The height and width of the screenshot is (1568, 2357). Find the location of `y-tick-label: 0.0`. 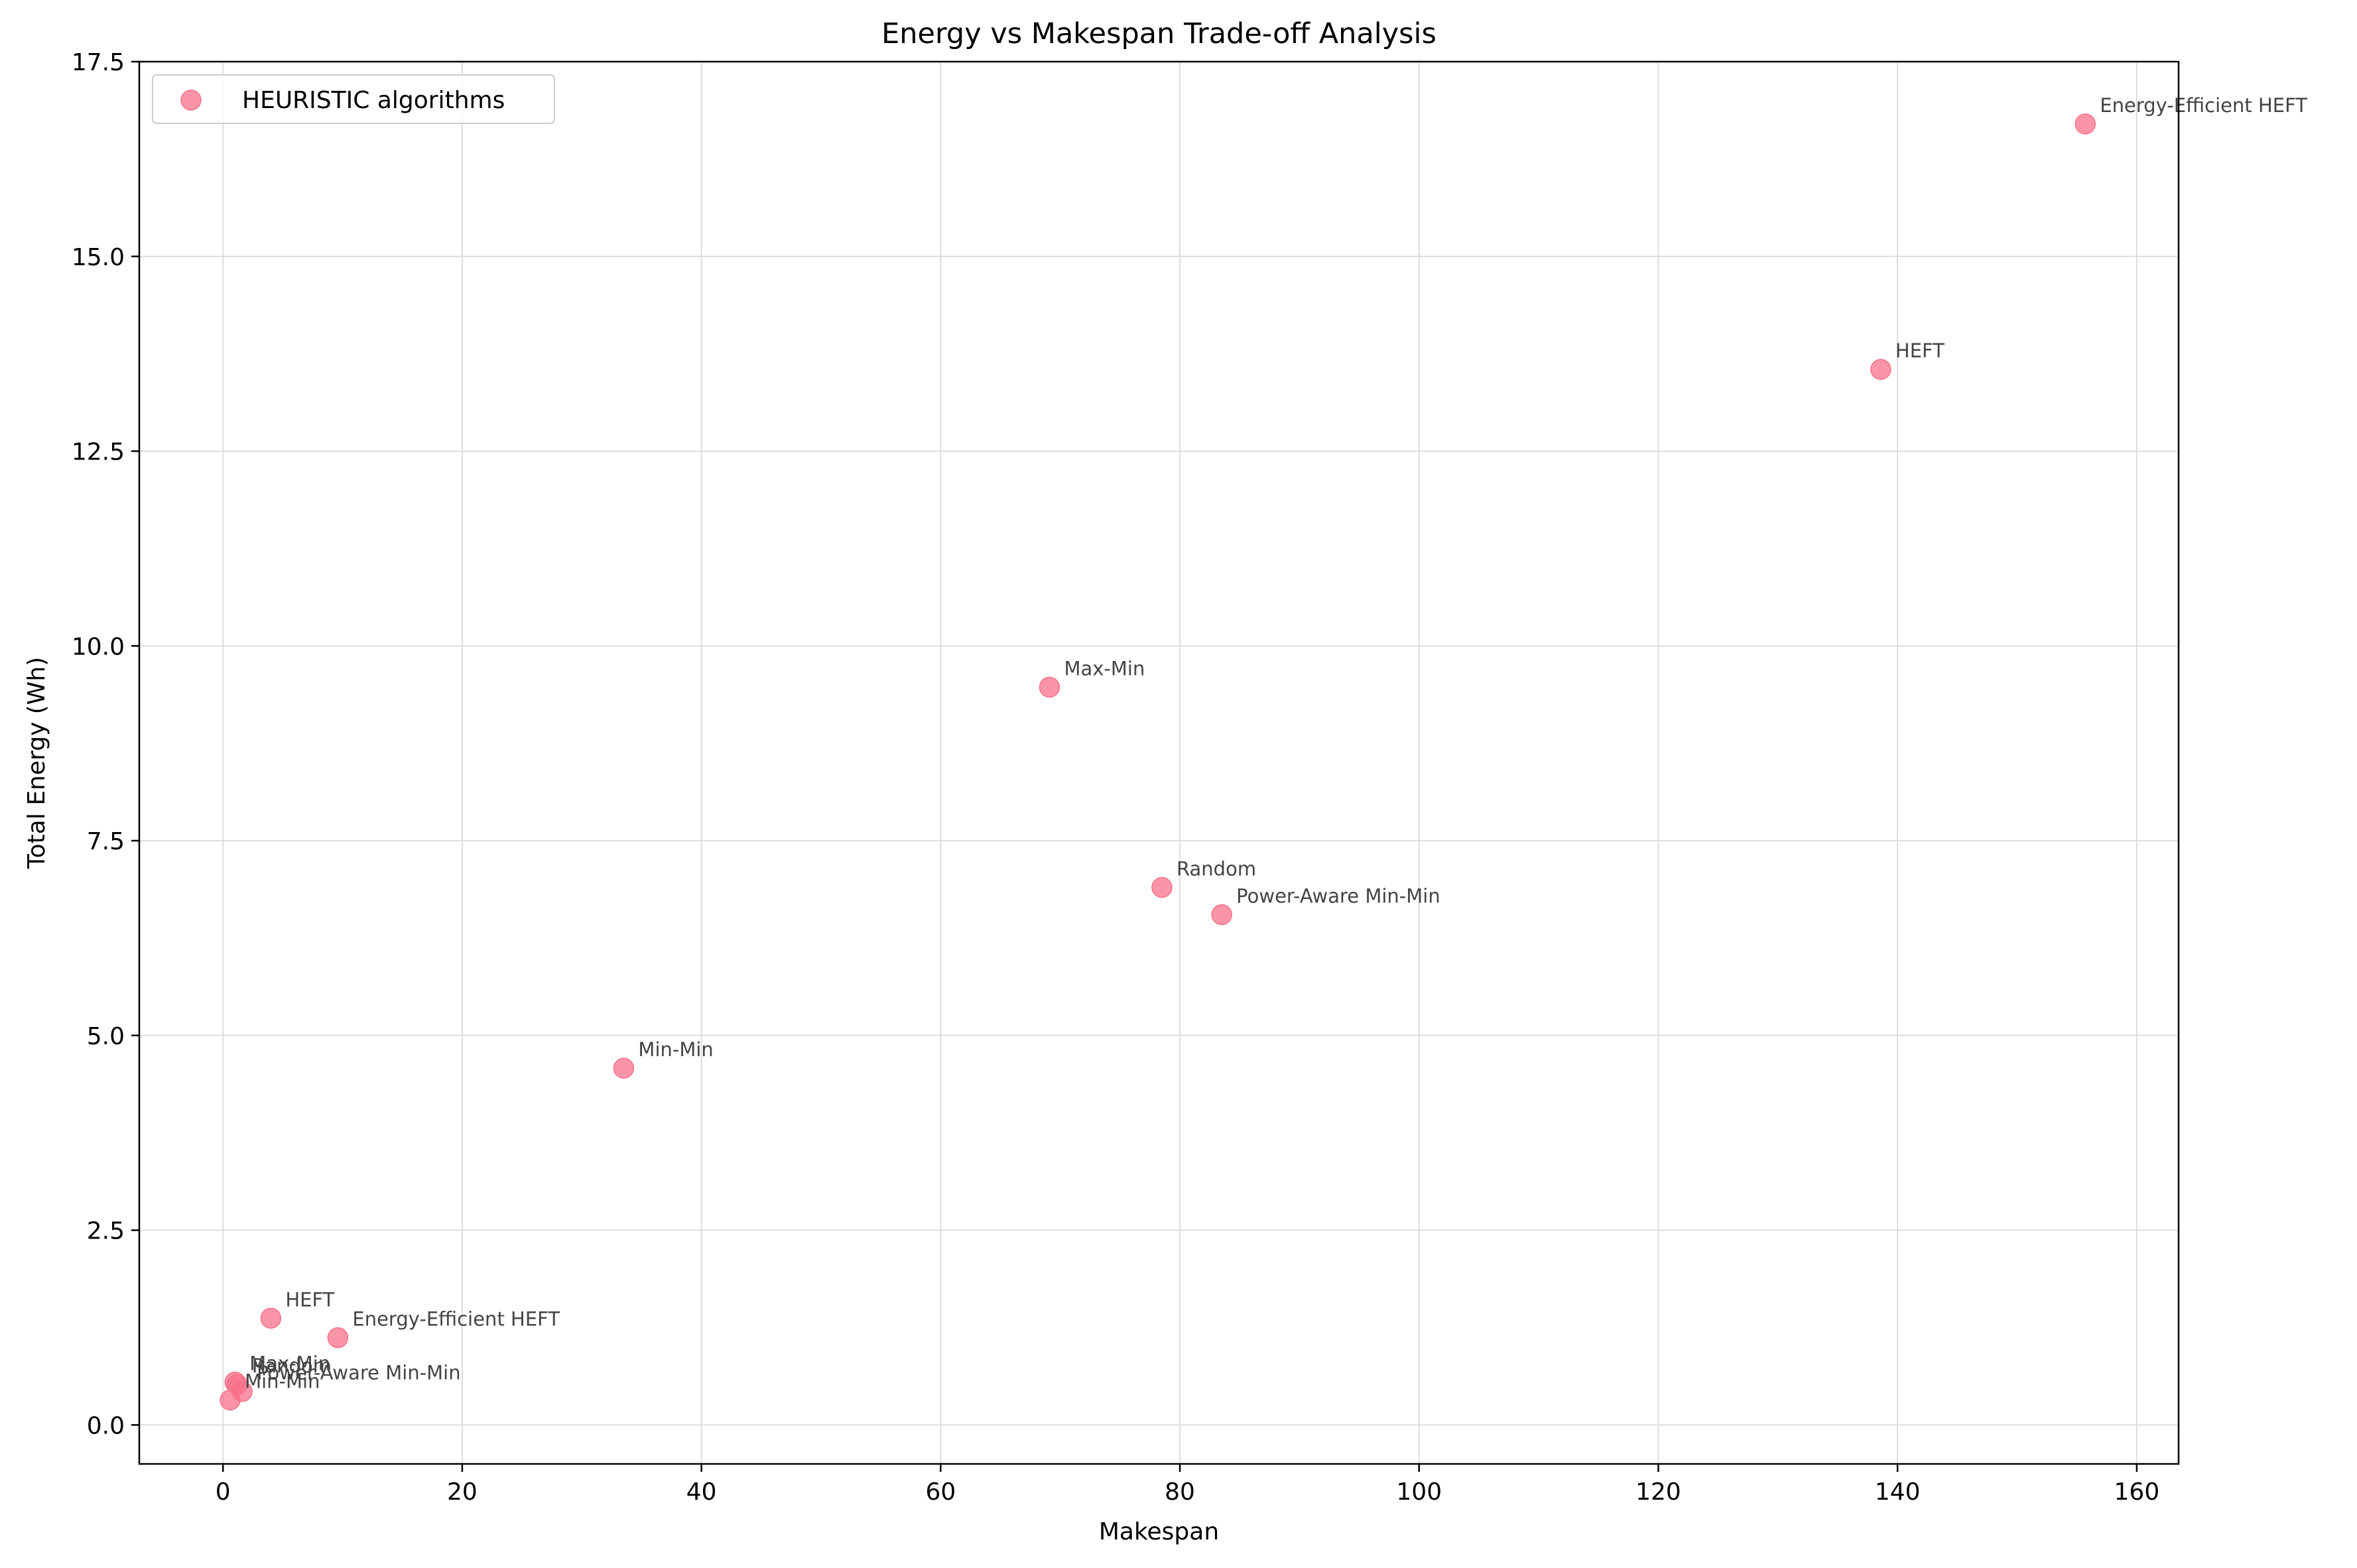

y-tick-label: 0.0 is located at coordinates (106, 1425).